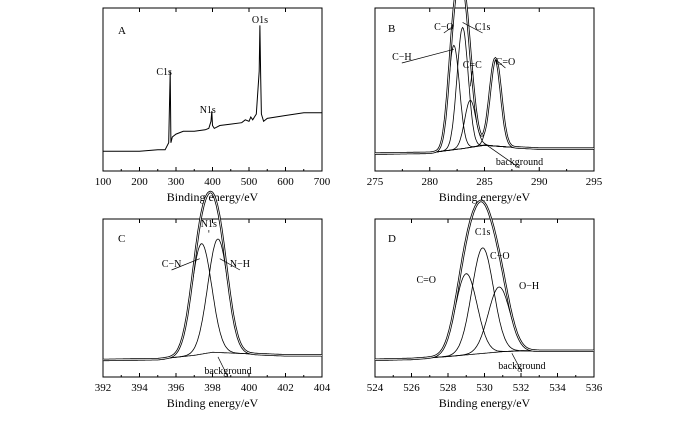 The height and width of the screenshot is (429, 700). I want to click on panel-c-envelope-inner, so click(212, 276).